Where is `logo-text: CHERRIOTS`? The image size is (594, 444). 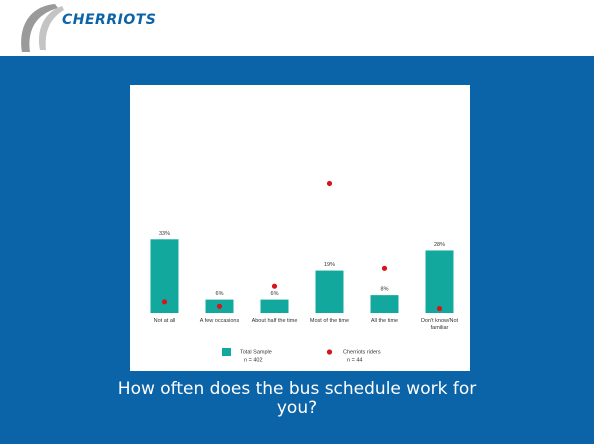
logo-text: CHERRIOTS is located at coordinates (109, 20).